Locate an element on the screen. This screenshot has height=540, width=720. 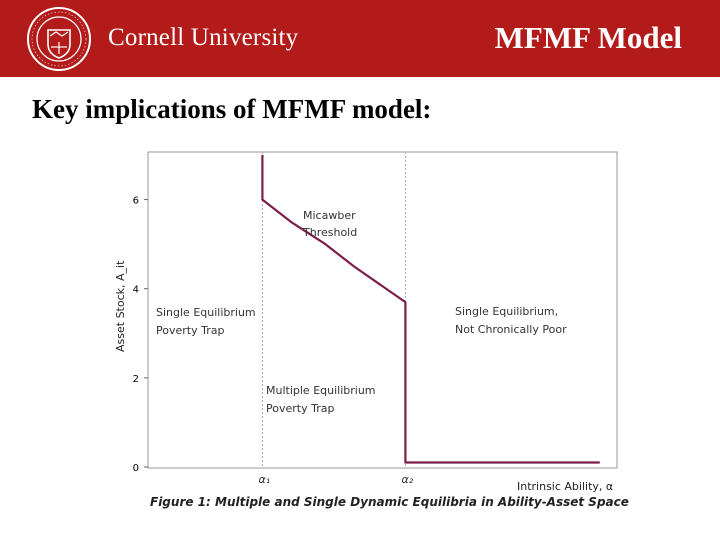
x-axis-label: Intrinsic Ability, α is located at coordinates (565, 486).